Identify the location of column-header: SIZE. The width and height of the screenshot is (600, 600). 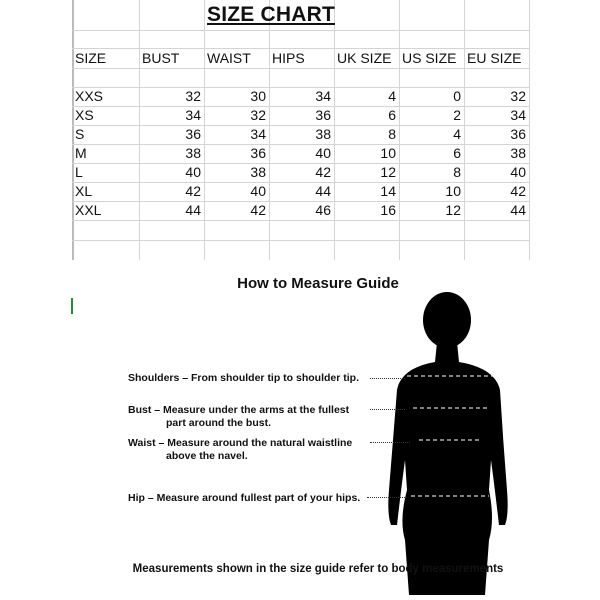
(91, 58).